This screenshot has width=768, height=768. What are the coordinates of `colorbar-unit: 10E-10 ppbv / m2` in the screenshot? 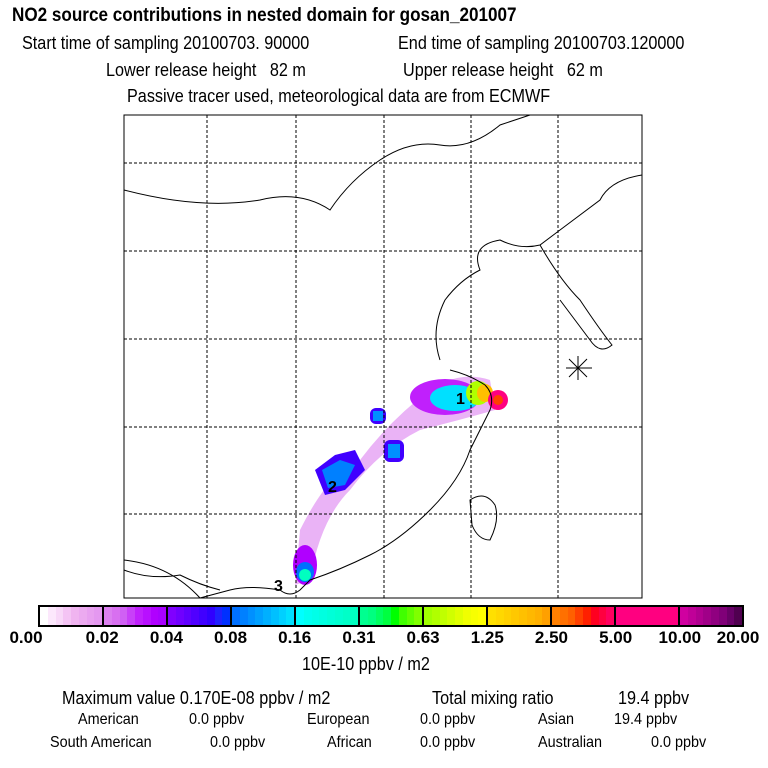 It's located at (366, 664).